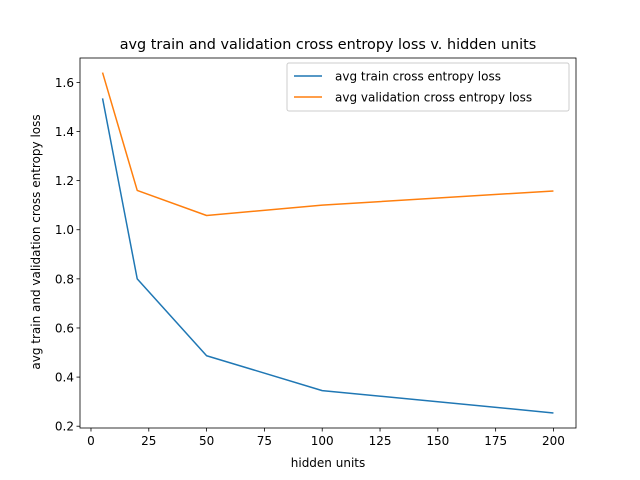  What do you see at coordinates (206, 441) in the screenshot?
I see `x-tick-label: 50` at bounding box center [206, 441].